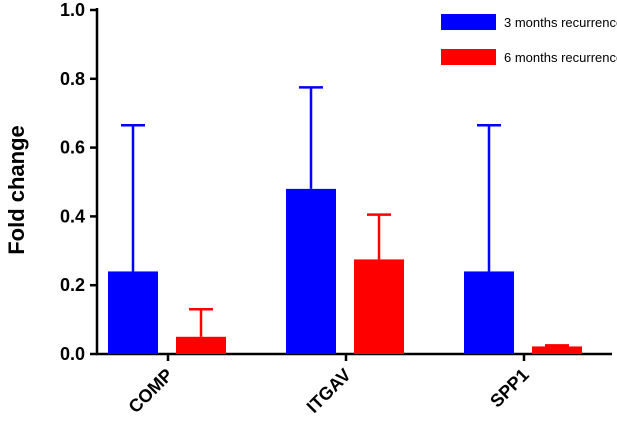 The image size is (617, 428). I want to click on legend-label: 6 months recurrence, so click(560, 57).